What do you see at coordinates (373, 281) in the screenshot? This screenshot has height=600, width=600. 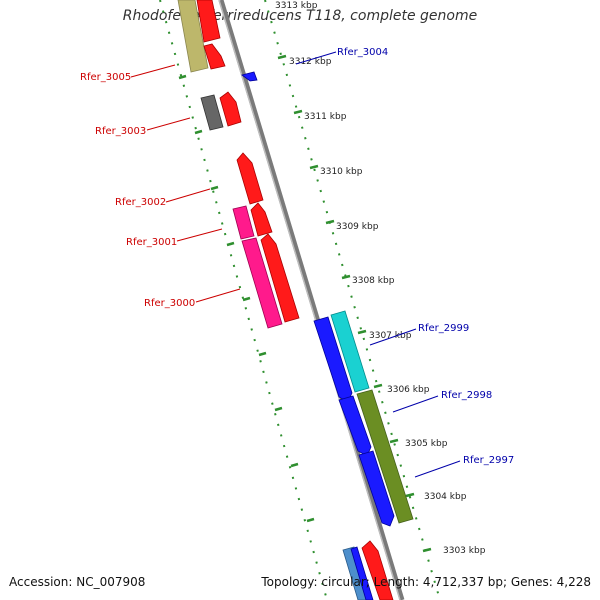 I see `scale-label-3308: 3308 kbp` at bounding box center [373, 281].